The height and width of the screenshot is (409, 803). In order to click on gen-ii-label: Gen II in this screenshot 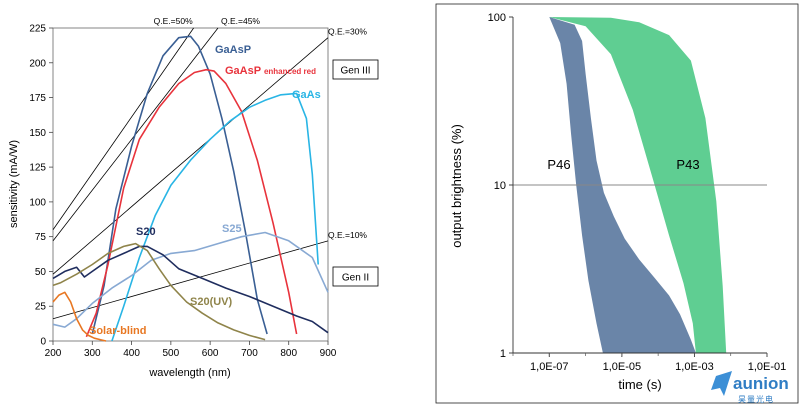, I will do `click(355, 278)`.